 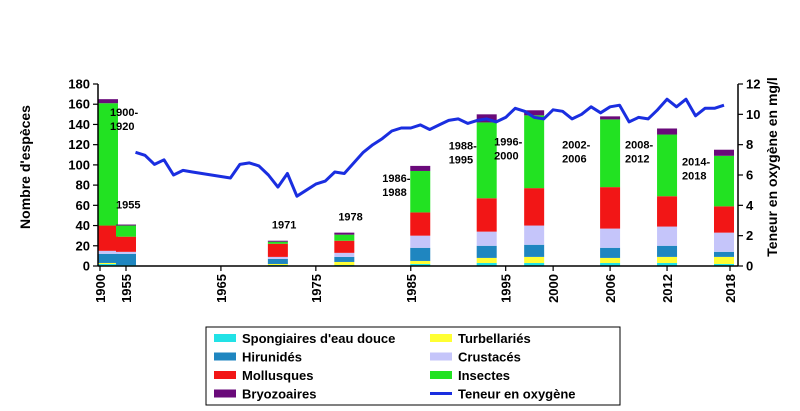 What do you see at coordinates (100, 288) in the screenshot?
I see `x-tick-label: 1900` at bounding box center [100, 288].